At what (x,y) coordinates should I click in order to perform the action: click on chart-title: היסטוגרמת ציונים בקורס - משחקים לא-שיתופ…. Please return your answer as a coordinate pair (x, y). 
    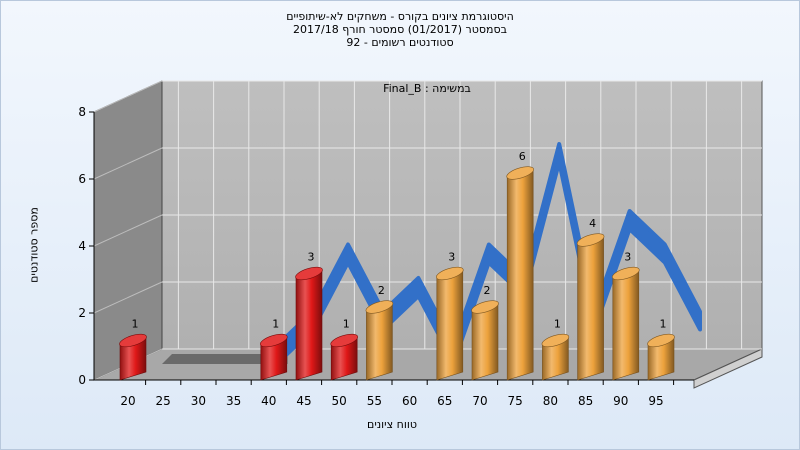
    Looking at the image, I should click on (400, 29).